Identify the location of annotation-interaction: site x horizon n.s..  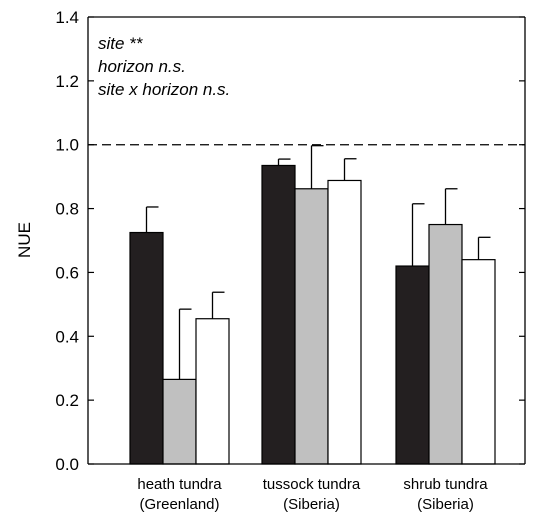
(164, 89).